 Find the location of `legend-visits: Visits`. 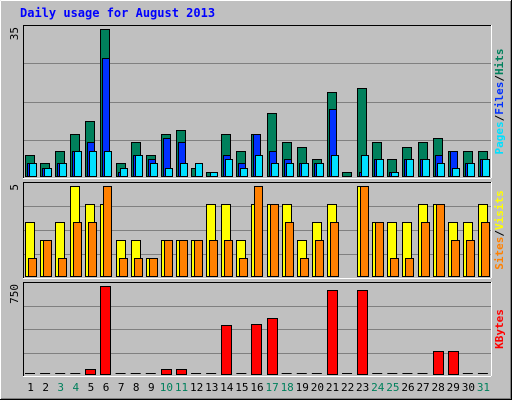

legend-visits: Visits is located at coordinates (499, 210).